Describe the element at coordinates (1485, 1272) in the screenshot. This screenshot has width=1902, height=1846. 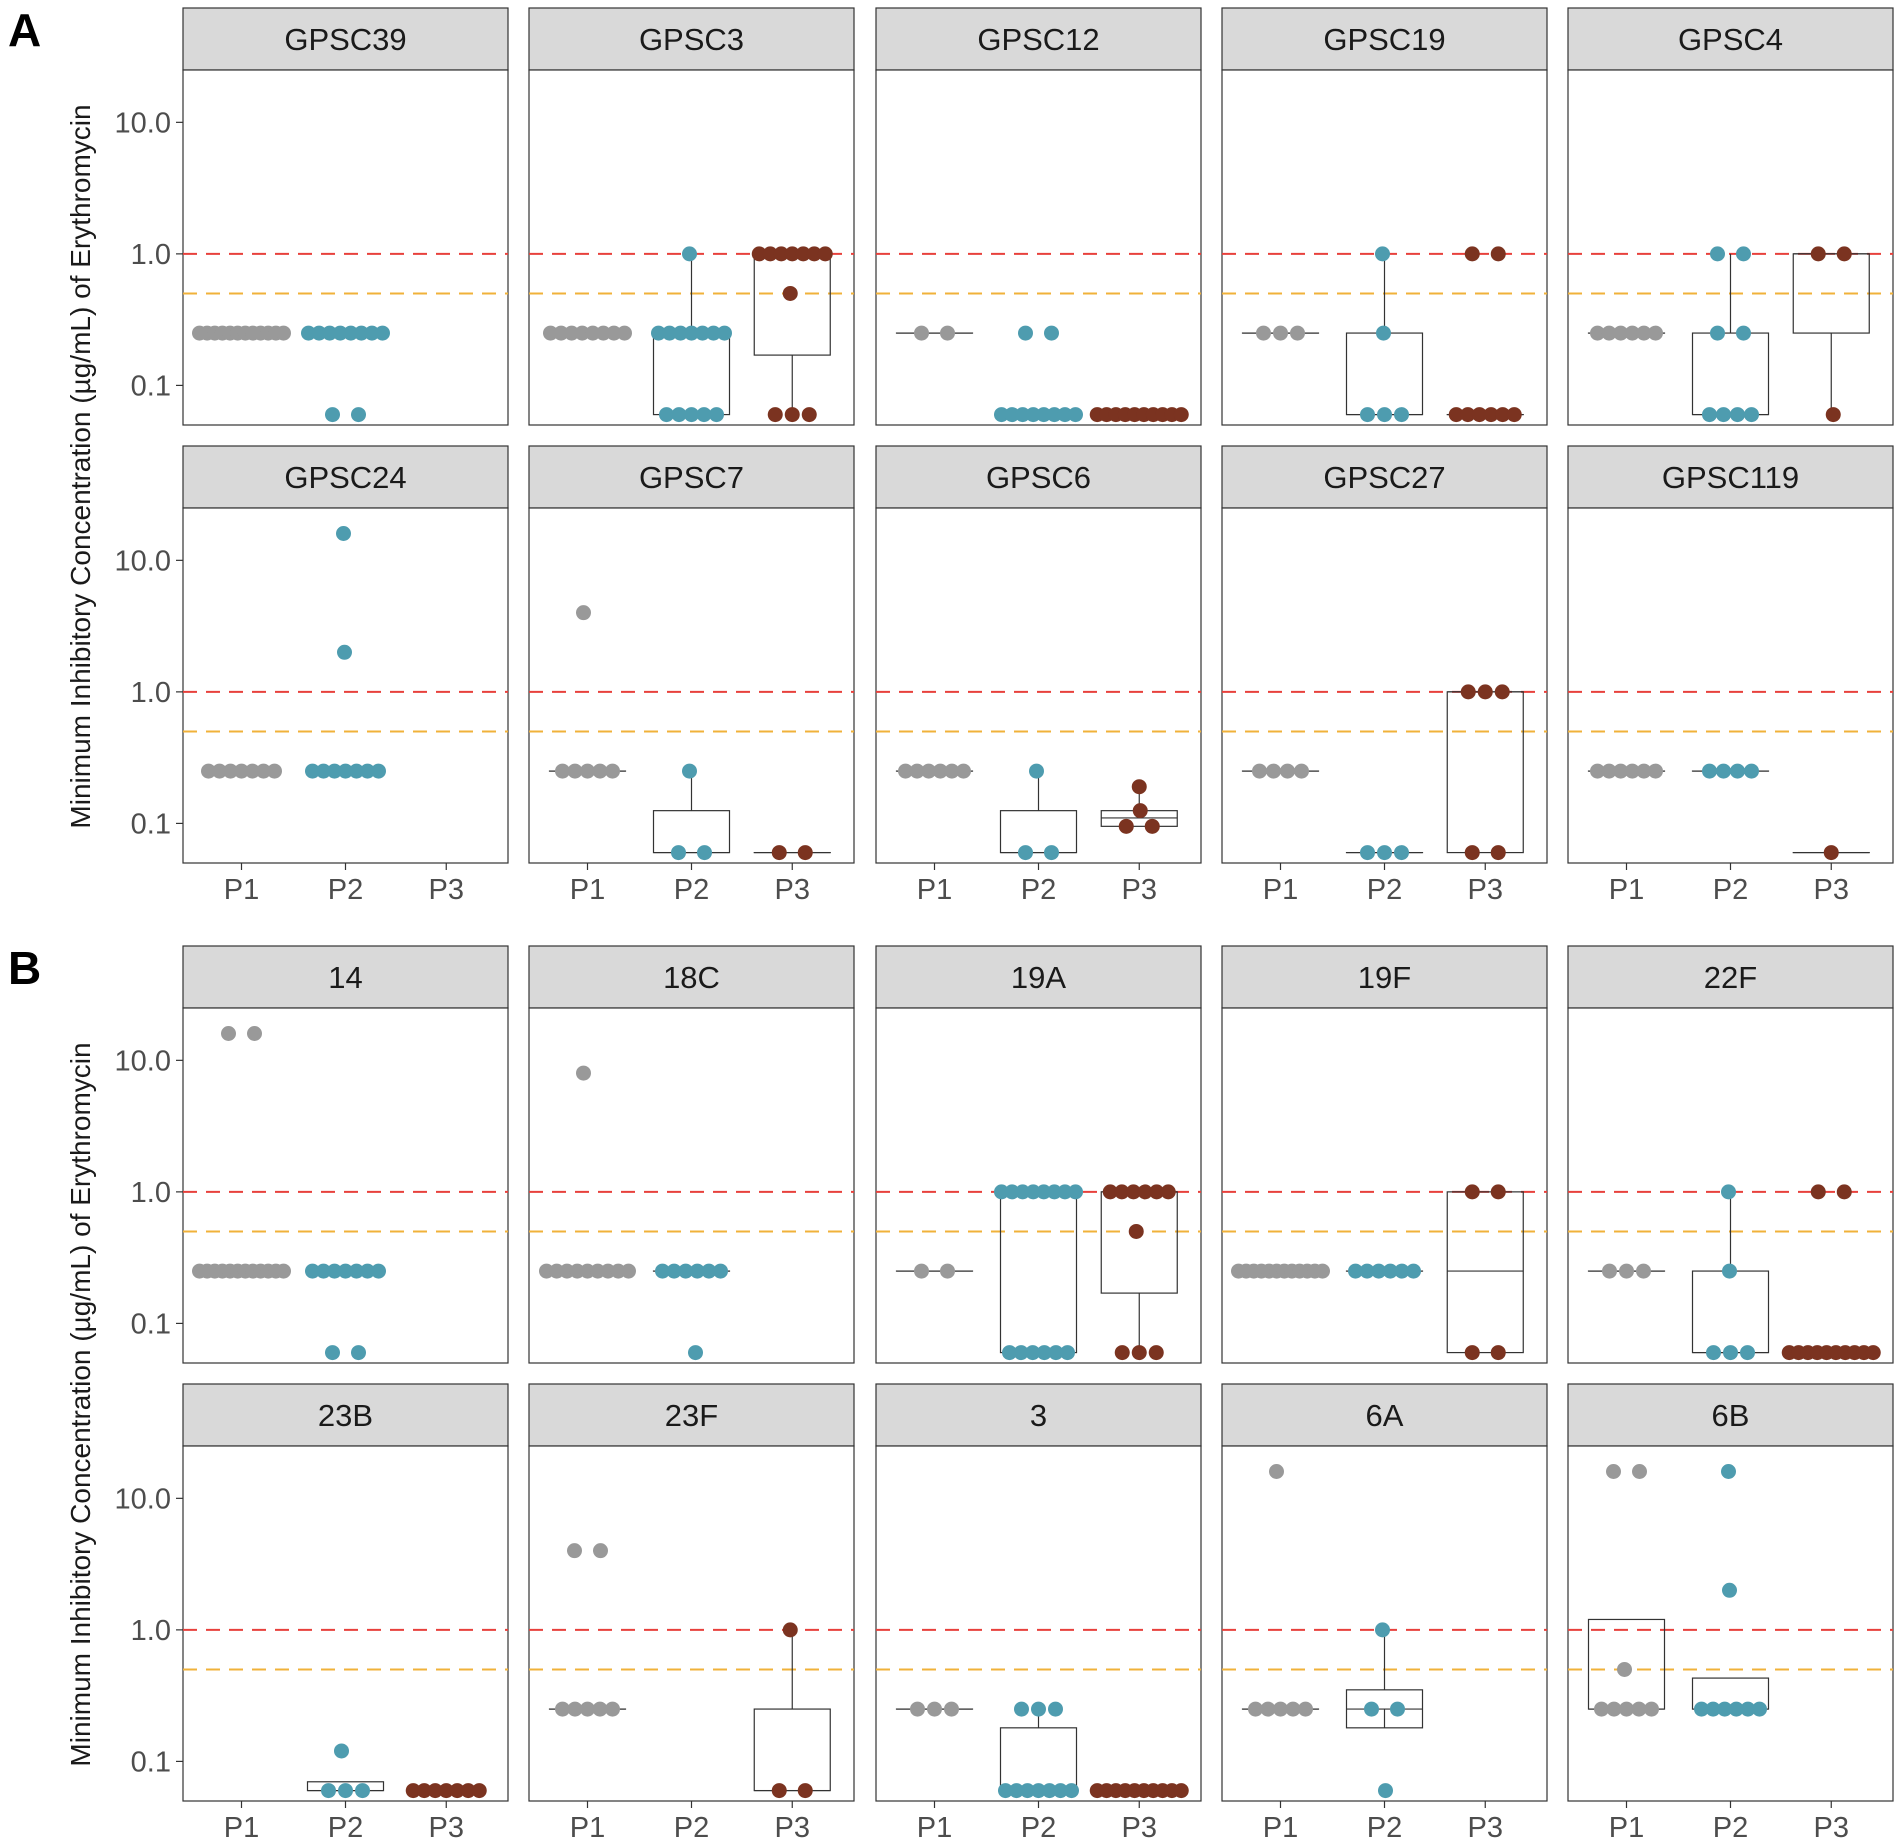
I see `box-iqr` at that location.